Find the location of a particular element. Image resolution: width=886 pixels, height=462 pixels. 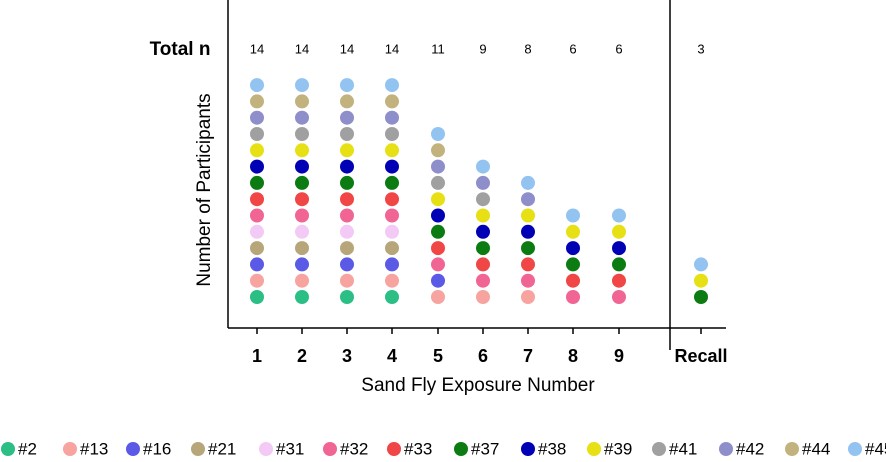

legend-label: #44 is located at coordinates (816, 448).